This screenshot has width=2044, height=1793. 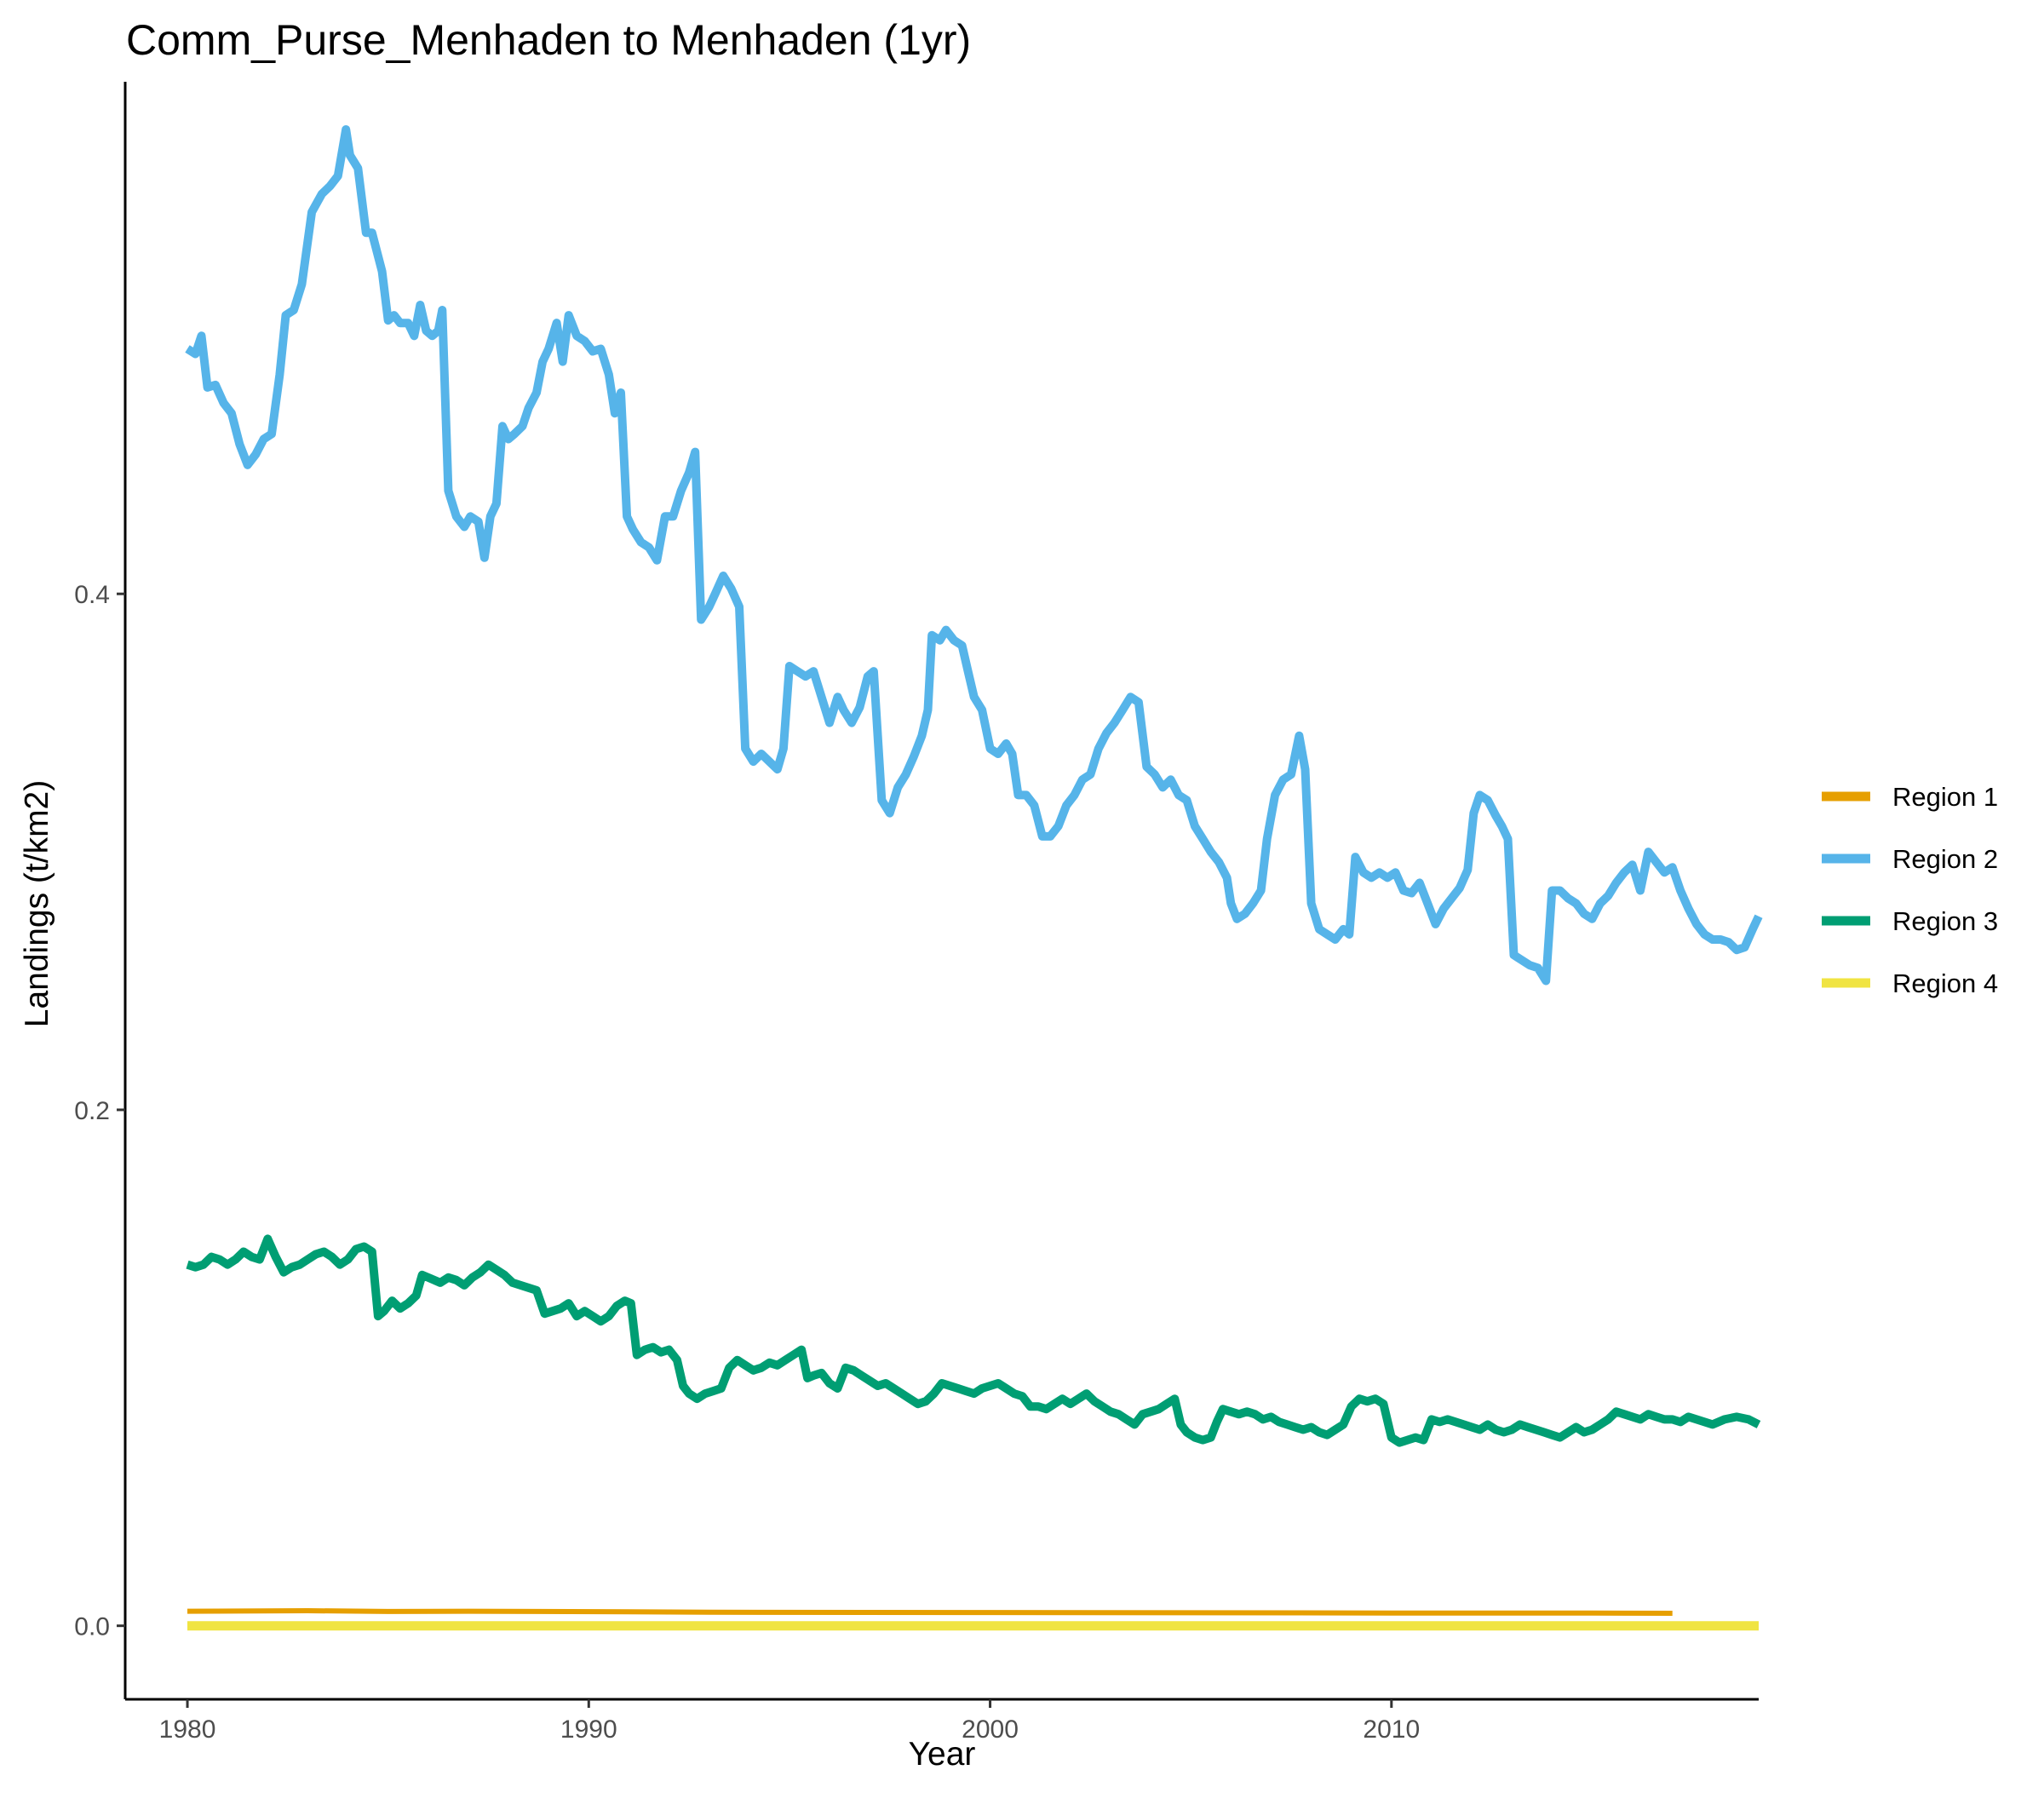 What do you see at coordinates (942, 1721) in the screenshot?
I see `x-axis: 1980 1990 2000 2010` at bounding box center [942, 1721].